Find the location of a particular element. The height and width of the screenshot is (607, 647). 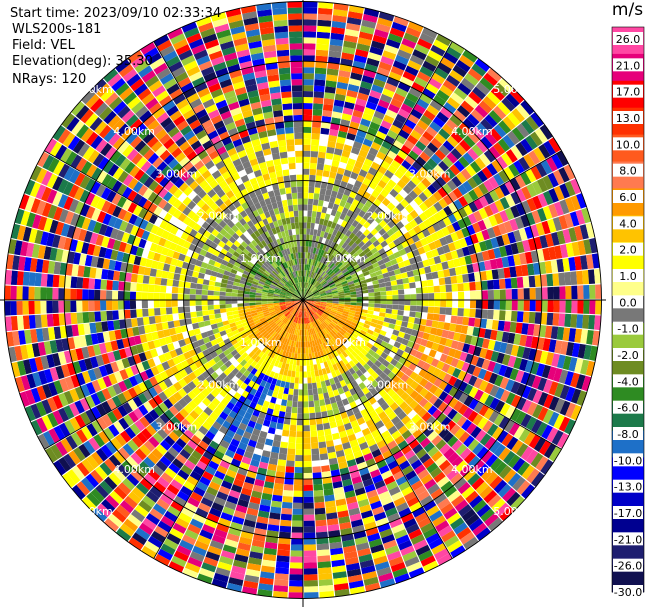

colorbar-tick-label: -10.0 is located at coordinates (628, 460).